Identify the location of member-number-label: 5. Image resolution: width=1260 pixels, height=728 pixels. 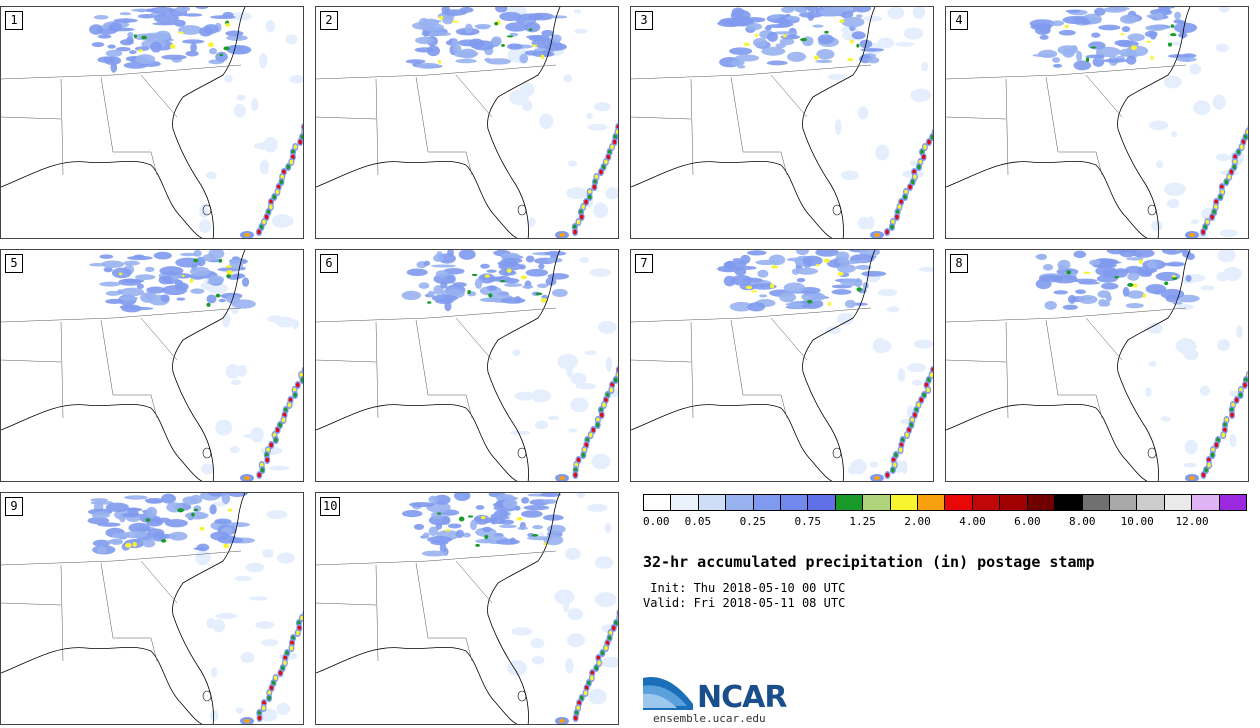
(14, 263).